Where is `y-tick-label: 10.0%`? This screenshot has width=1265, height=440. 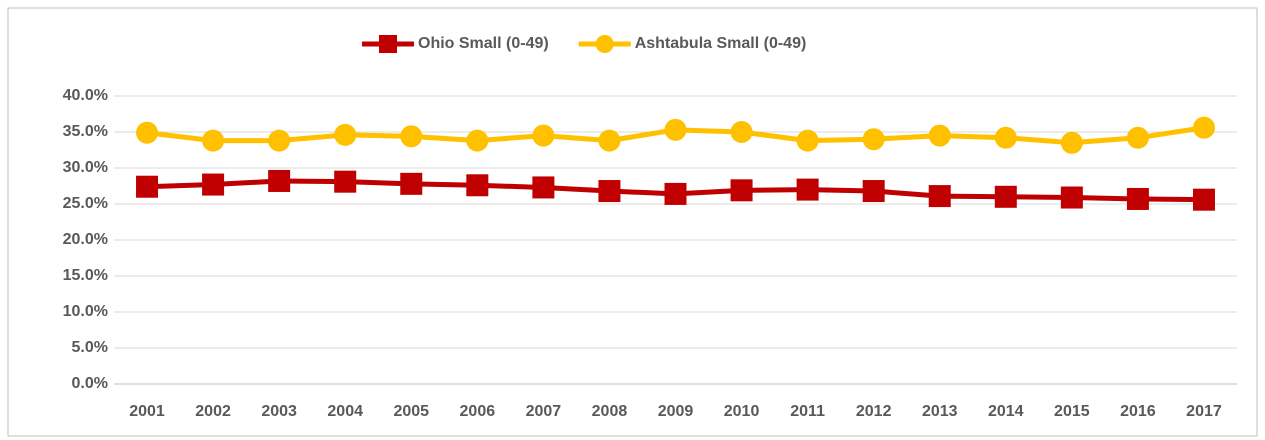 y-tick-label: 10.0% is located at coordinates (85, 311).